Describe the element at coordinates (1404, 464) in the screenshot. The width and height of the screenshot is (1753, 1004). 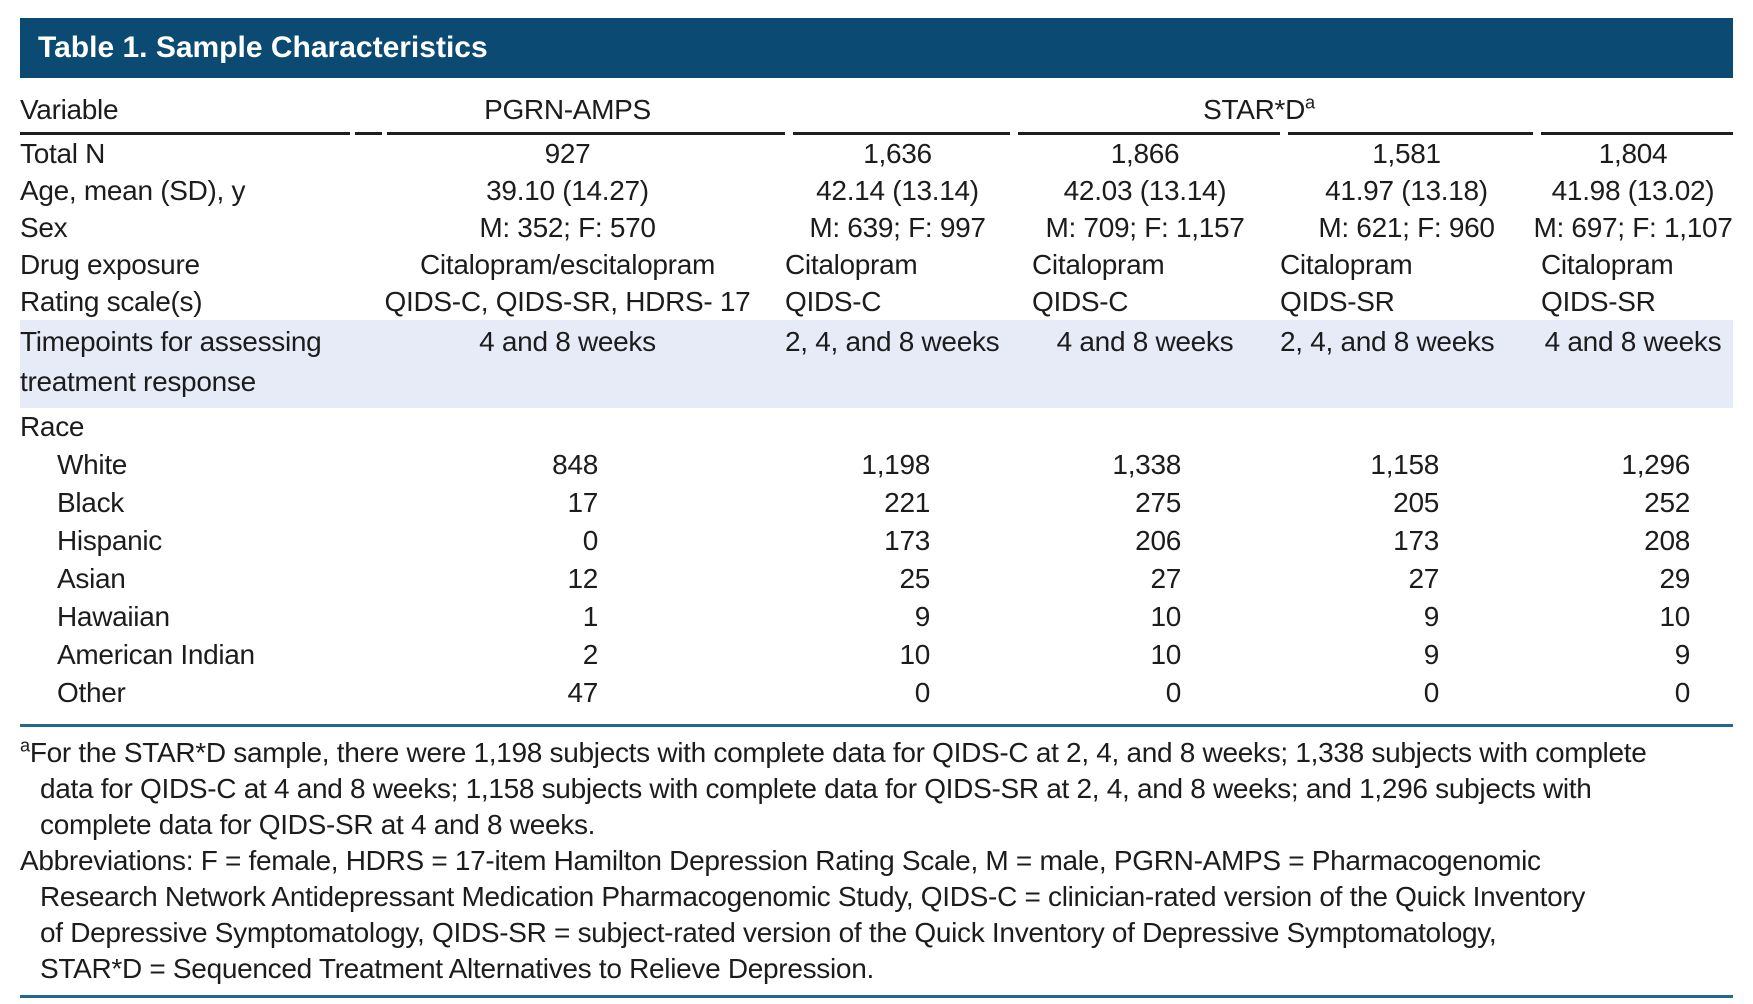
I see `cell-value: 1,158` at that location.